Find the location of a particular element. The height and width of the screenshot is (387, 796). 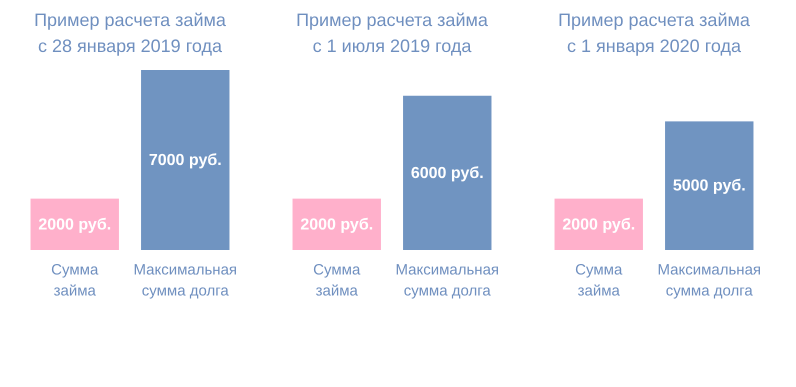

chart-title: Пример расчета займа с 28 января 2019 года is located at coordinates (130, 33).